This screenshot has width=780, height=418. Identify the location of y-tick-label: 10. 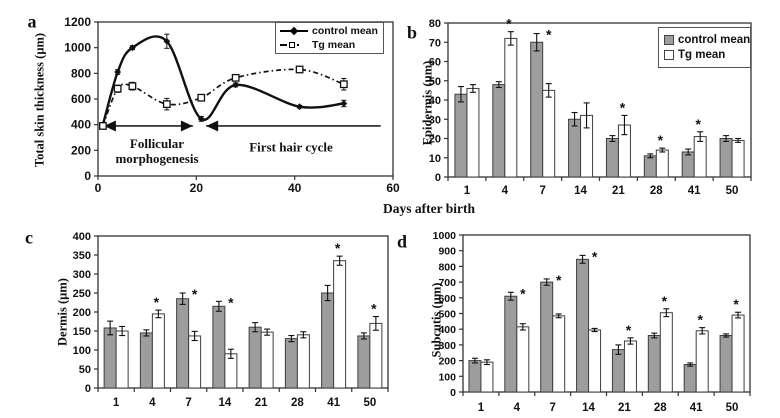
(435, 159).